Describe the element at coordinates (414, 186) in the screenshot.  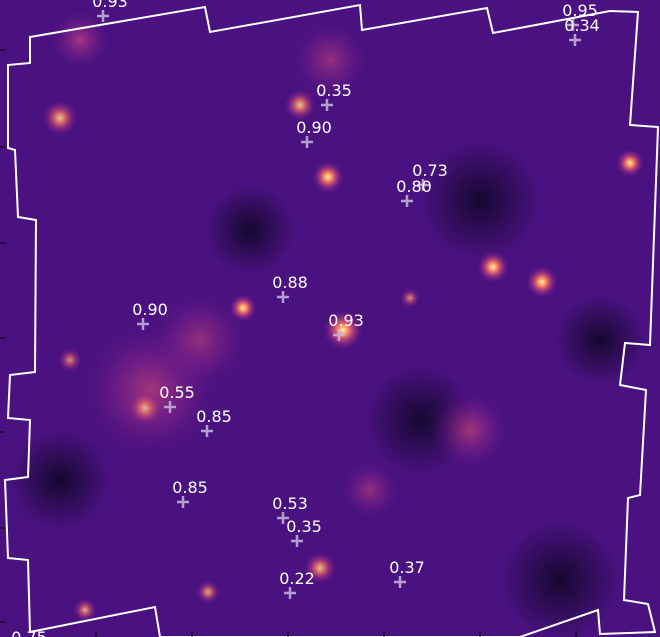
I see `marker-label: 0.80` at that location.